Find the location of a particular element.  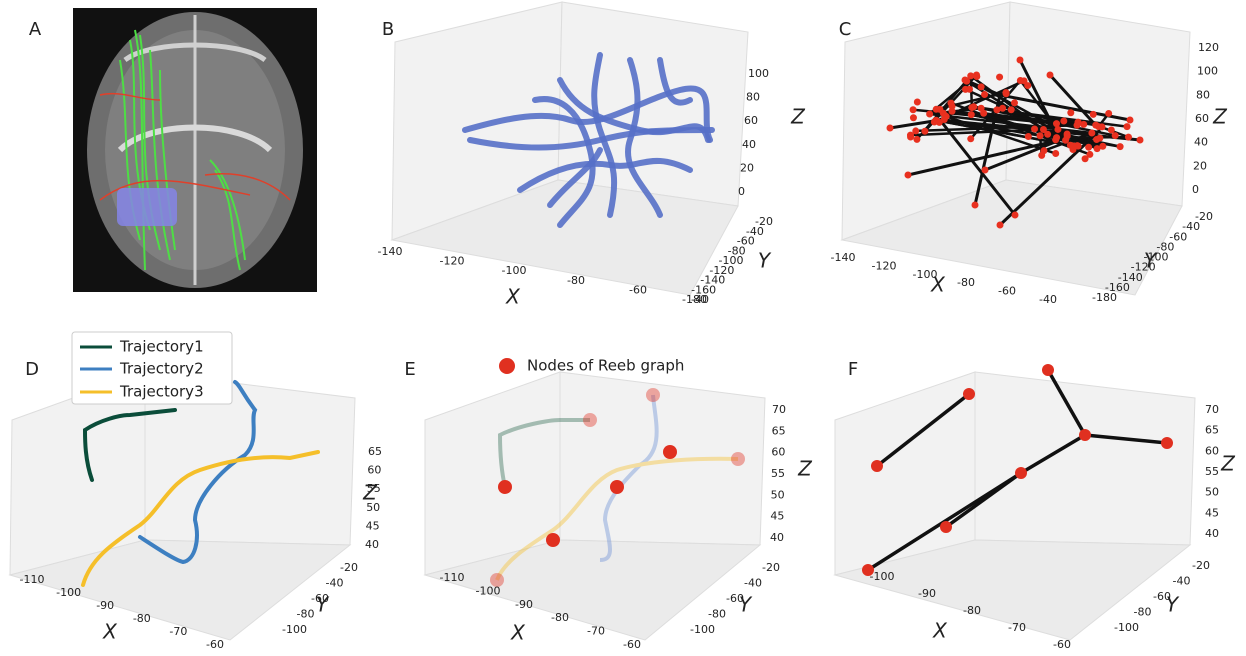

z-tick-label: 55 is located at coordinates (1212, 471).